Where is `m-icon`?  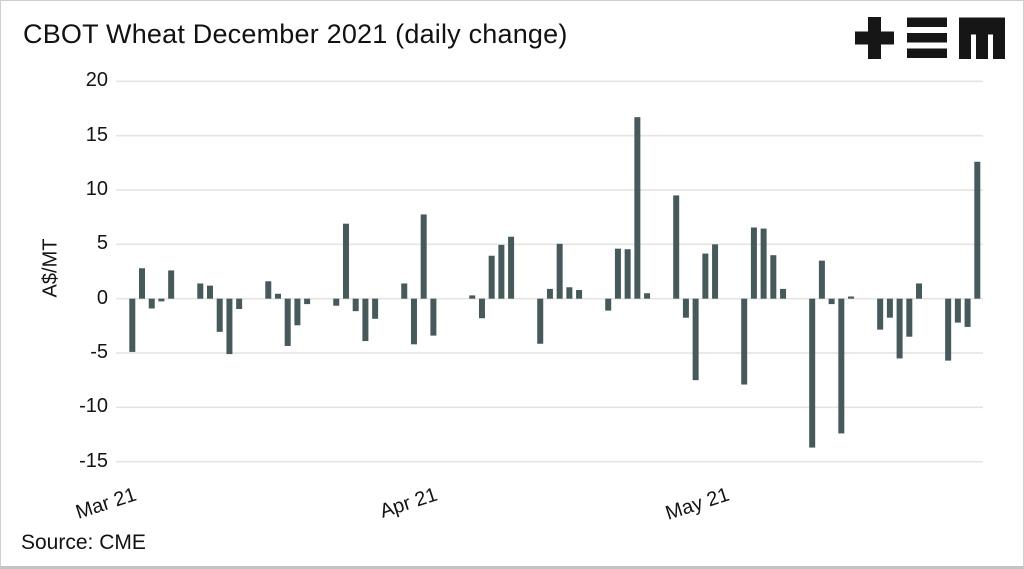 m-icon is located at coordinates (982, 38).